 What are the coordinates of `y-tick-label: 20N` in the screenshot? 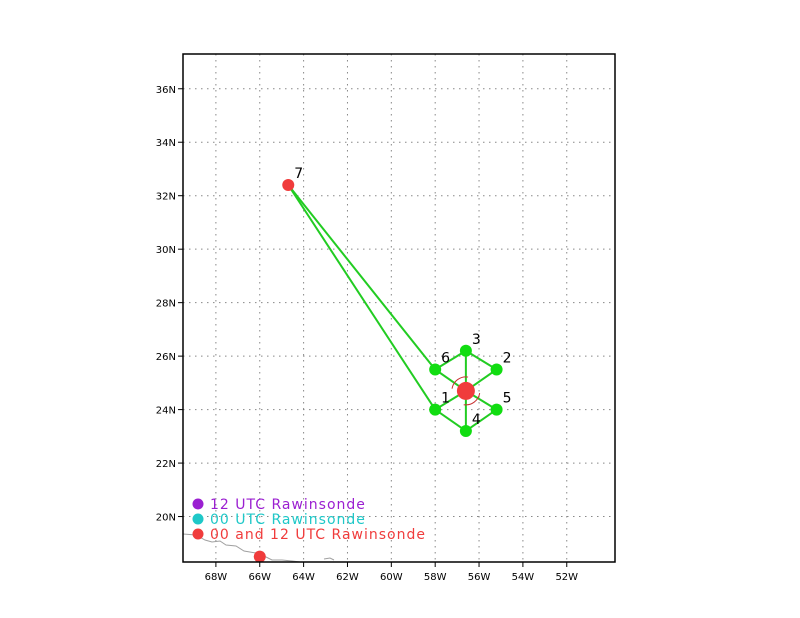 It's located at (166, 518).